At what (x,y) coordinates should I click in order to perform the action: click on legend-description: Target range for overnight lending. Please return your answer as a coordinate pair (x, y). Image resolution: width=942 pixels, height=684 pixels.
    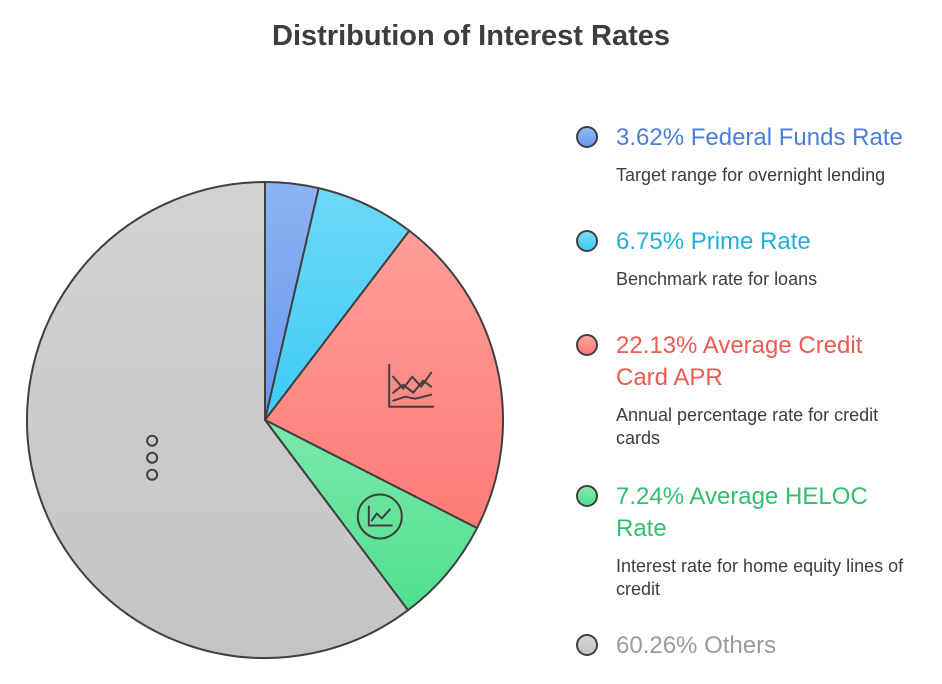
    Looking at the image, I should click on (751, 175).